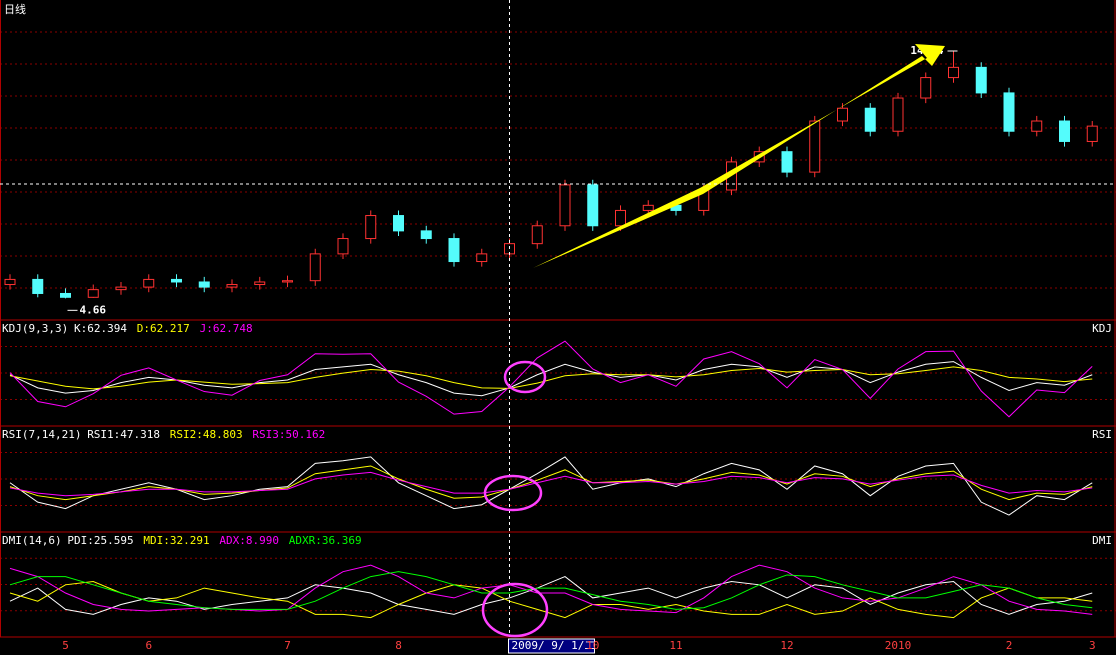  What do you see at coordinates (1009, 645) in the screenshot?
I see `x-tick-label: 2` at bounding box center [1009, 645].